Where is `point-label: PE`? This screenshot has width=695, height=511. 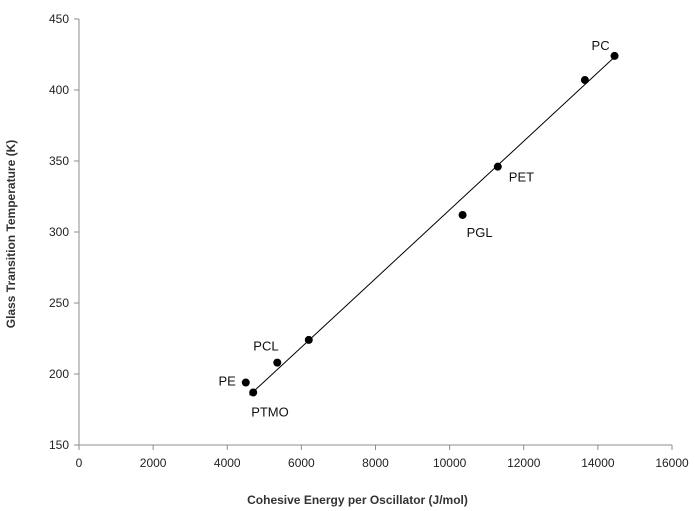
point-label: PE is located at coordinates (227, 381).